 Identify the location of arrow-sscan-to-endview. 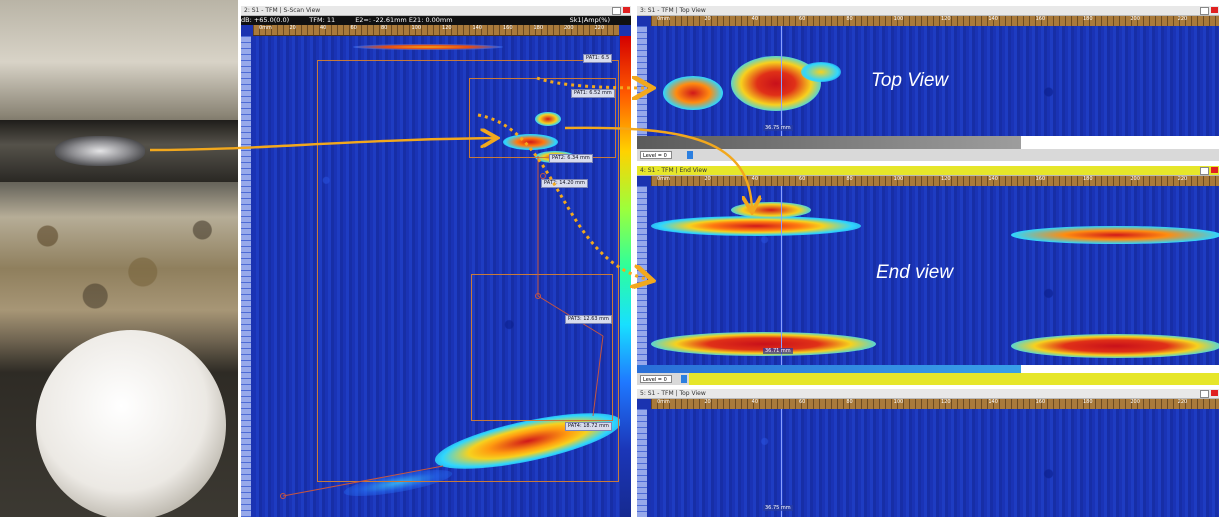
(658, 168).